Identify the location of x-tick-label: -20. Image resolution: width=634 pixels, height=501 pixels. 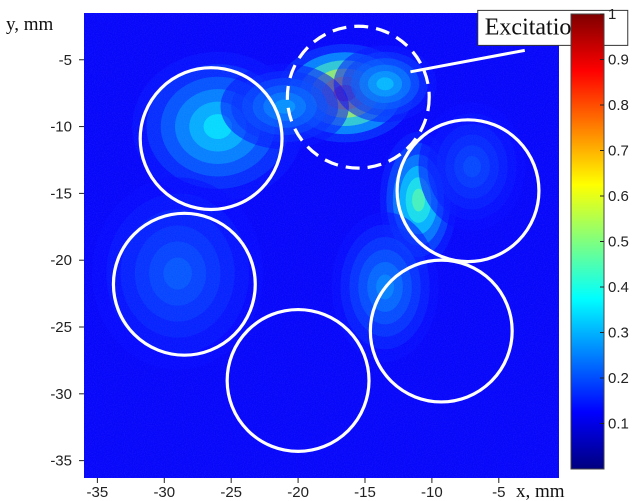
(298, 492).